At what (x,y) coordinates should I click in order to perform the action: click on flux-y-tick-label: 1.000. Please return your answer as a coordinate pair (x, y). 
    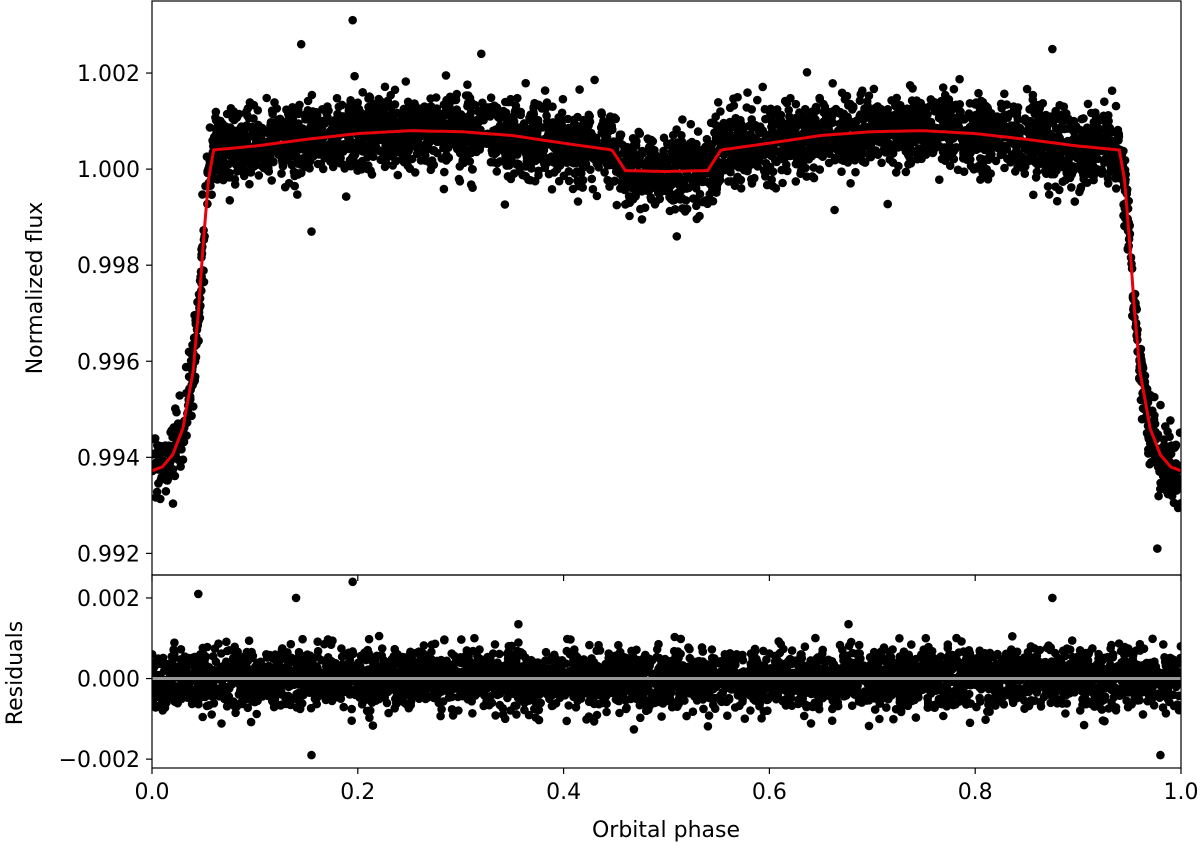
    Looking at the image, I should click on (108, 170).